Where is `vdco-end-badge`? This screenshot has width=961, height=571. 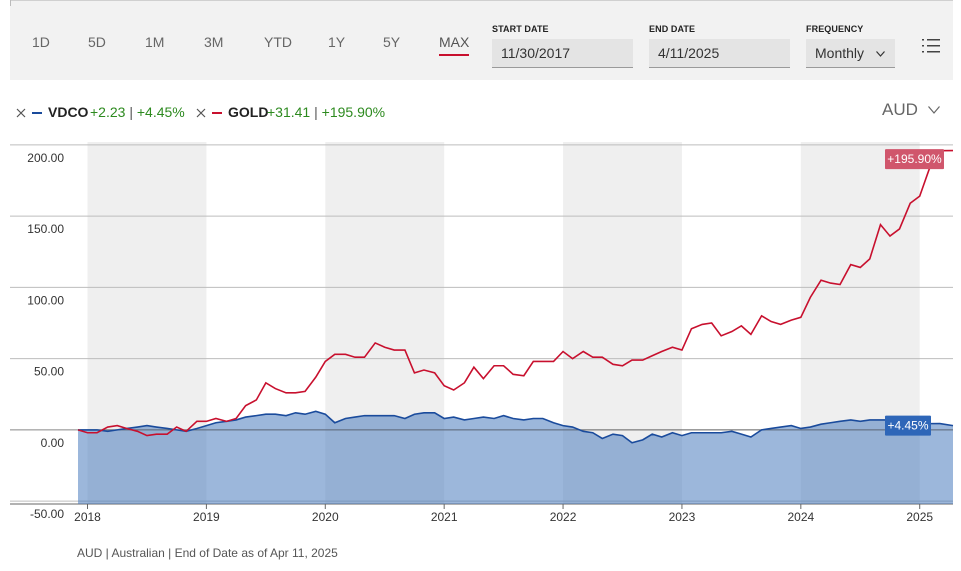 vdco-end-badge is located at coordinates (908, 425).